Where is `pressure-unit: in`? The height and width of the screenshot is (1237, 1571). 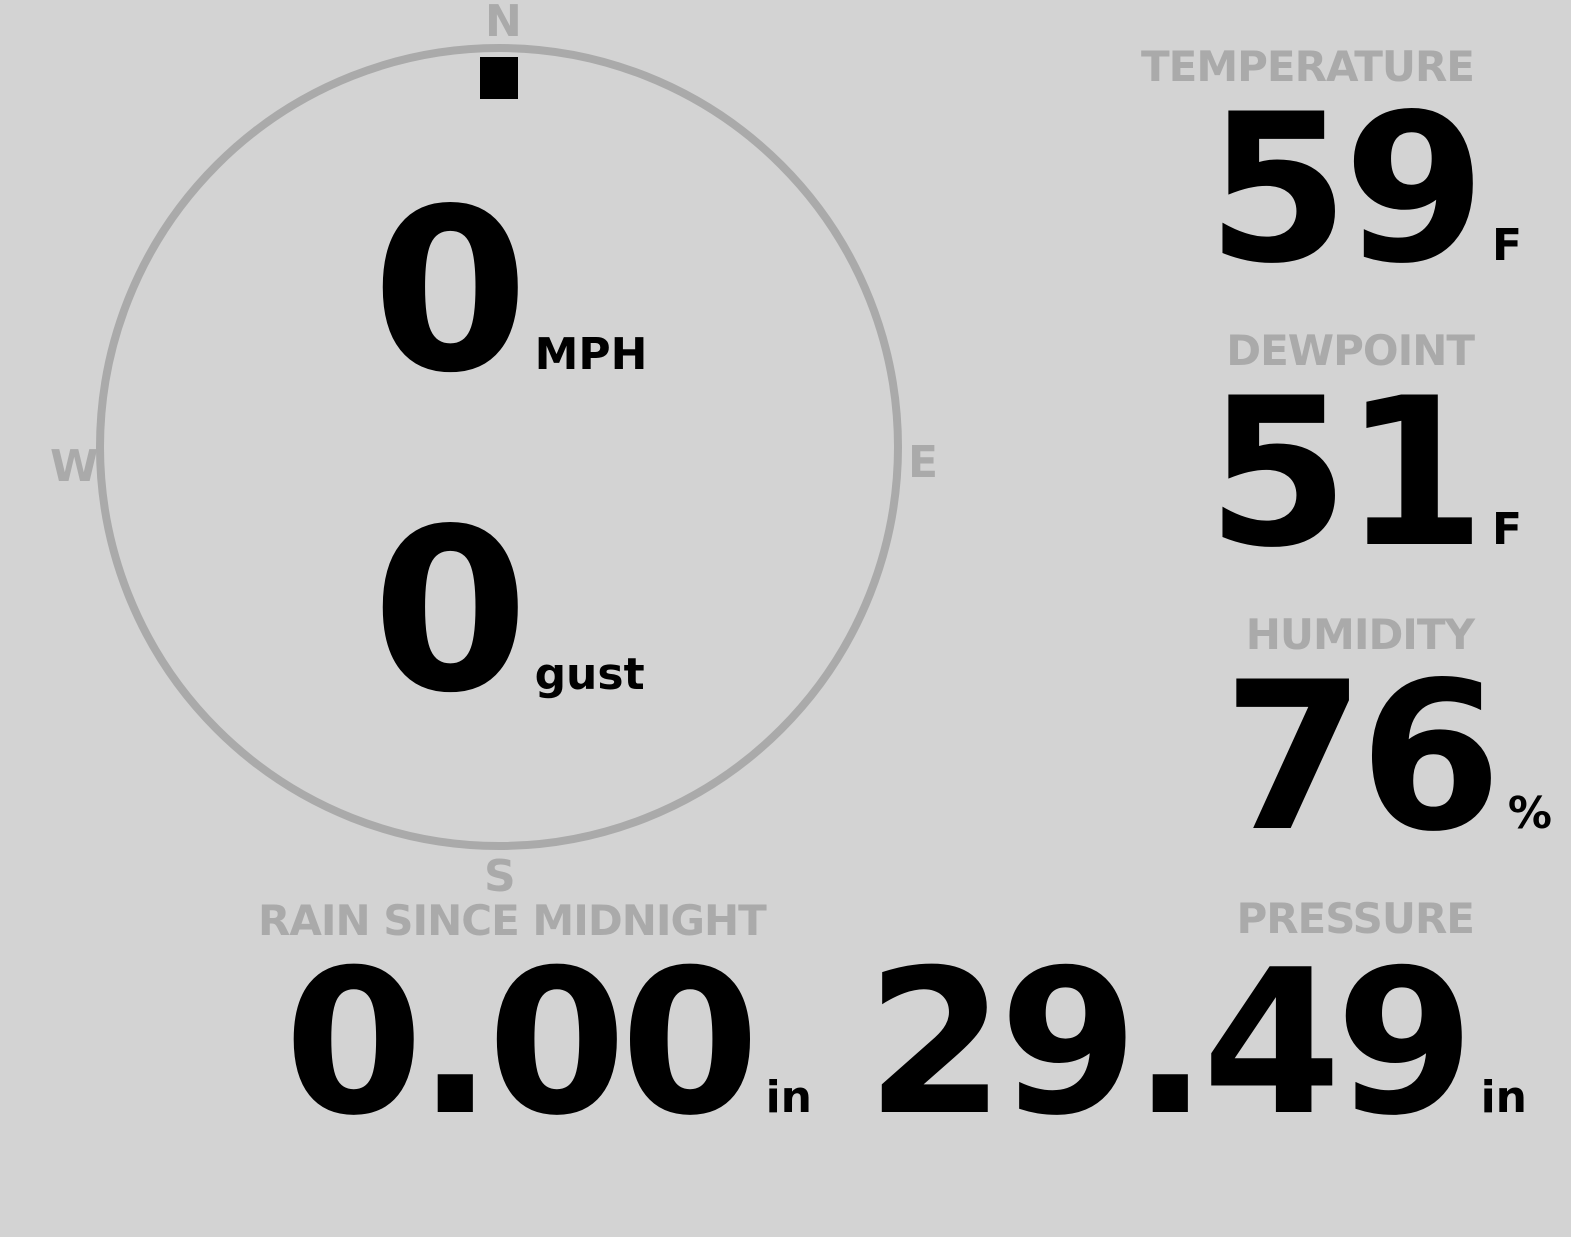
pressure-unit: in is located at coordinates (1503, 1097).